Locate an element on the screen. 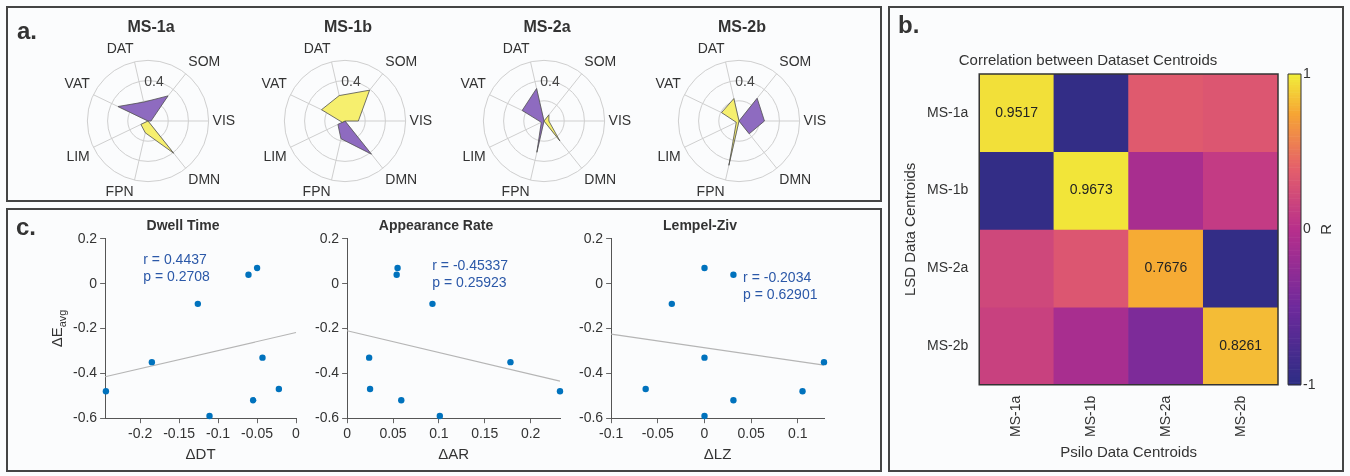 The width and height of the screenshot is (1350, 476). spoke-label: DAT is located at coordinates (317, 48).